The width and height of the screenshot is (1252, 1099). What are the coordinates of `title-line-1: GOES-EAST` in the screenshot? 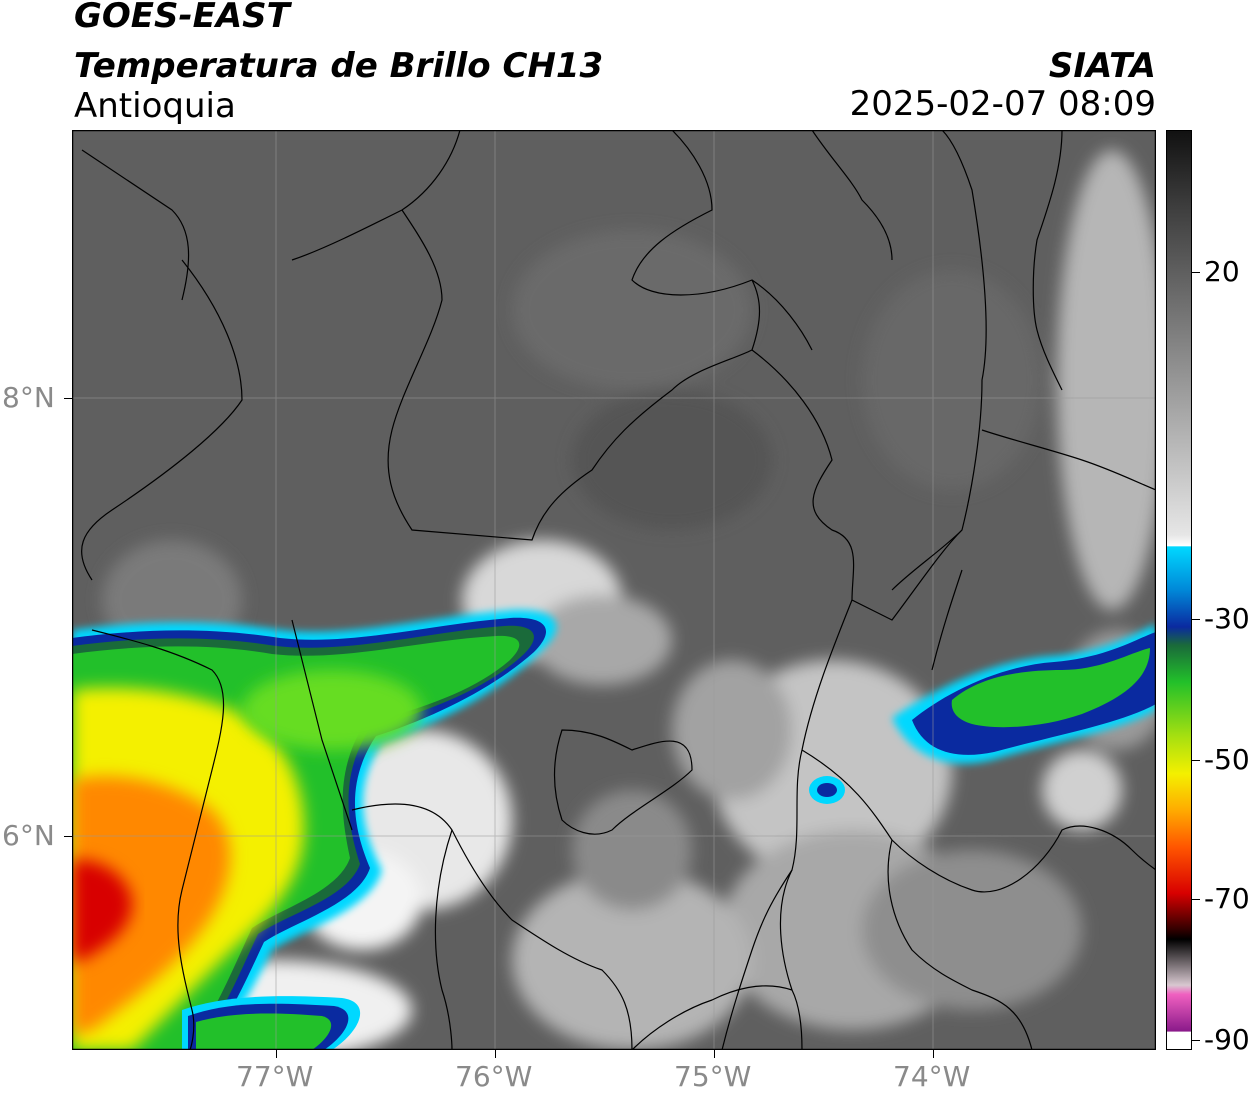 It's located at (182, 18).